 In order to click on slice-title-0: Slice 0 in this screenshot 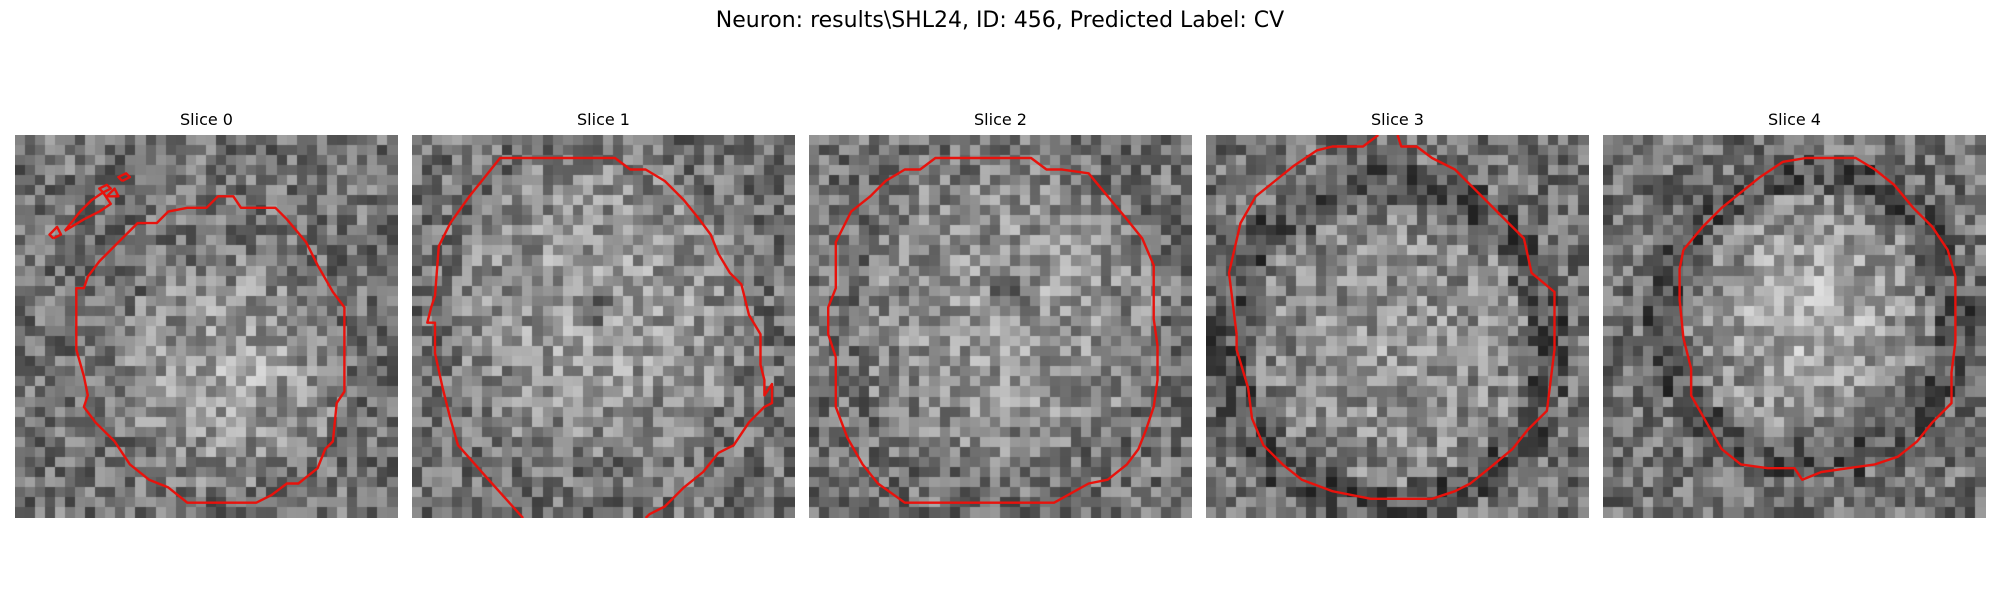, I will do `click(206, 119)`.